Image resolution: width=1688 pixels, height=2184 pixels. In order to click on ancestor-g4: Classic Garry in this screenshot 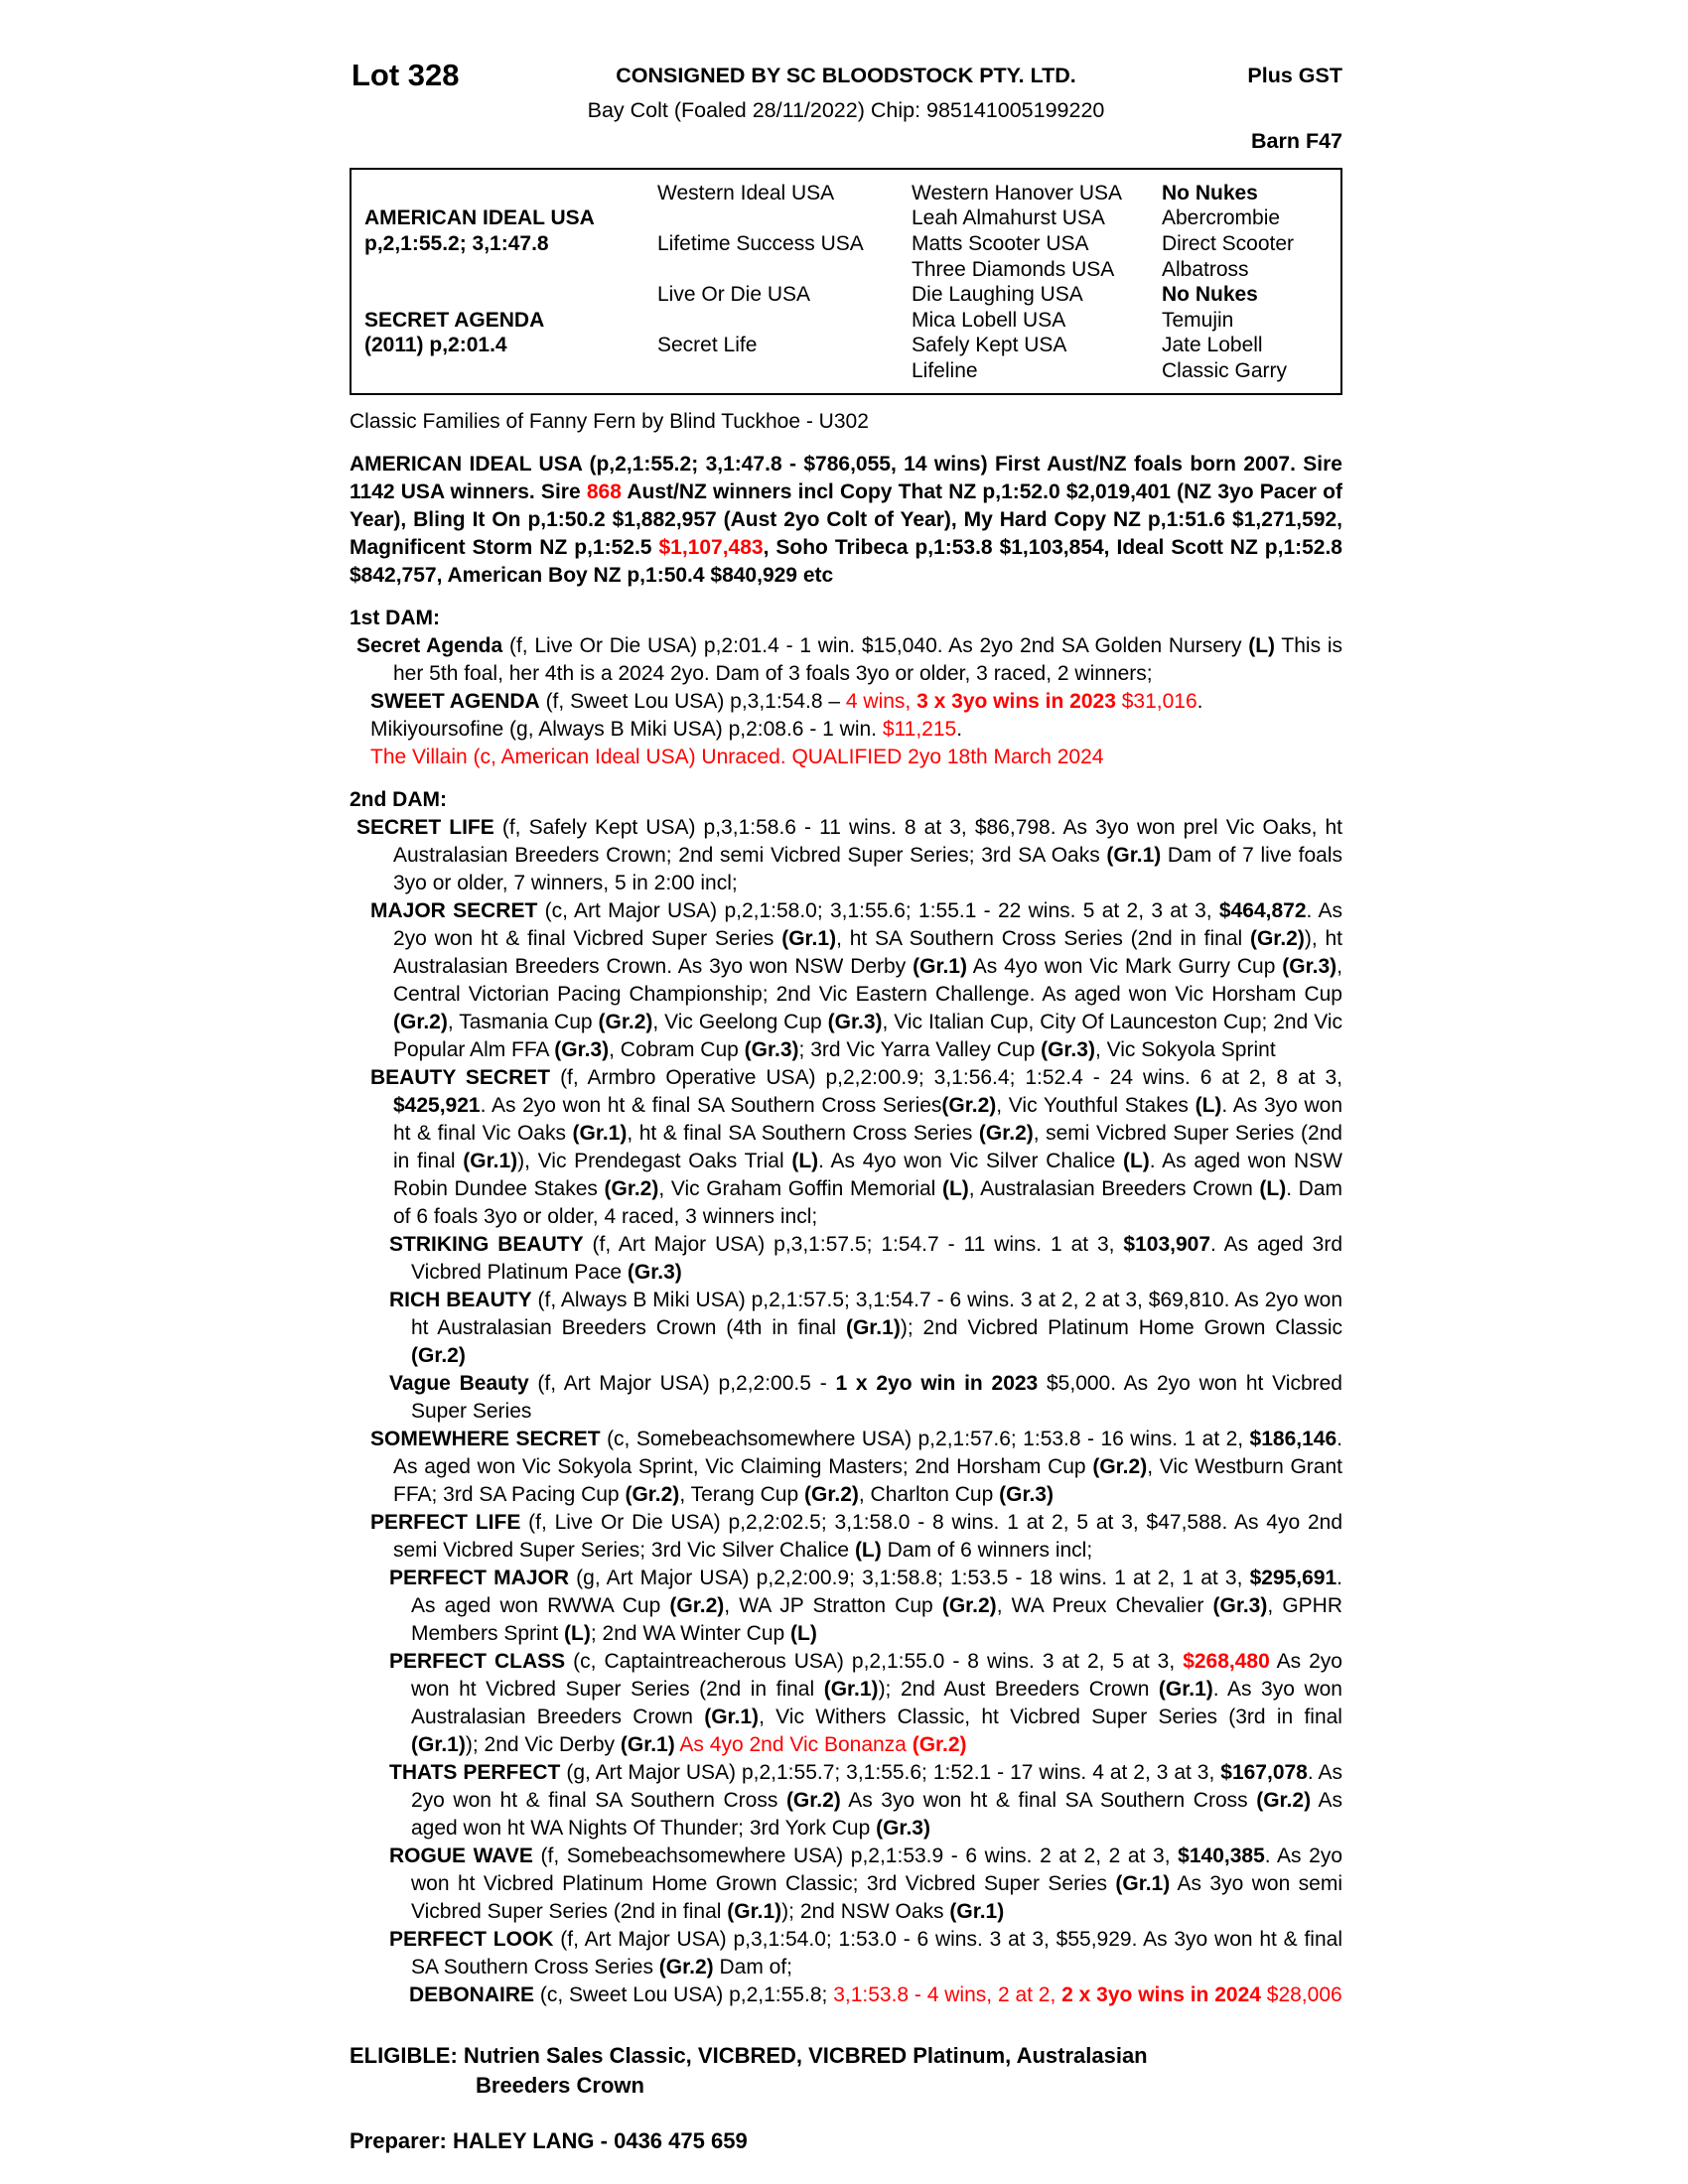, I will do `click(1225, 370)`.